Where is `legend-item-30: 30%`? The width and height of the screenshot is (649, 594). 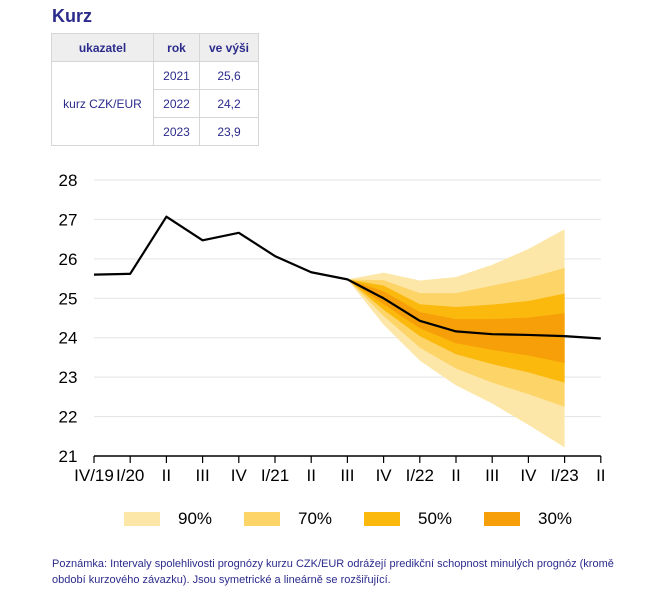 legend-item-30: 30% is located at coordinates (528, 519).